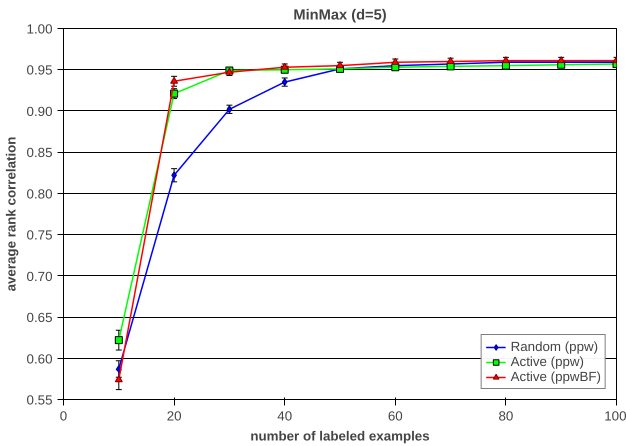 The width and height of the screenshot is (626, 446). What do you see at coordinates (39, 400) in the screenshot?
I see `y-tick-label: 0.55` at bounding box center [39, 400].